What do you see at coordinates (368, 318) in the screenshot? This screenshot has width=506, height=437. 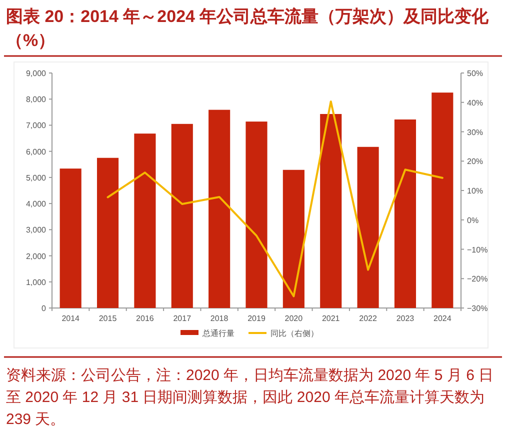 I see `x-tick-label: 2022` at bounding box center [368, 318].